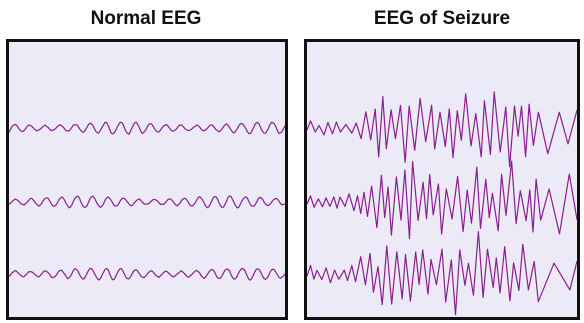 The height and width of the screenshot is (323, 584). I want to click on normal-eeg-title: Normal EEG, so click(146, 18).